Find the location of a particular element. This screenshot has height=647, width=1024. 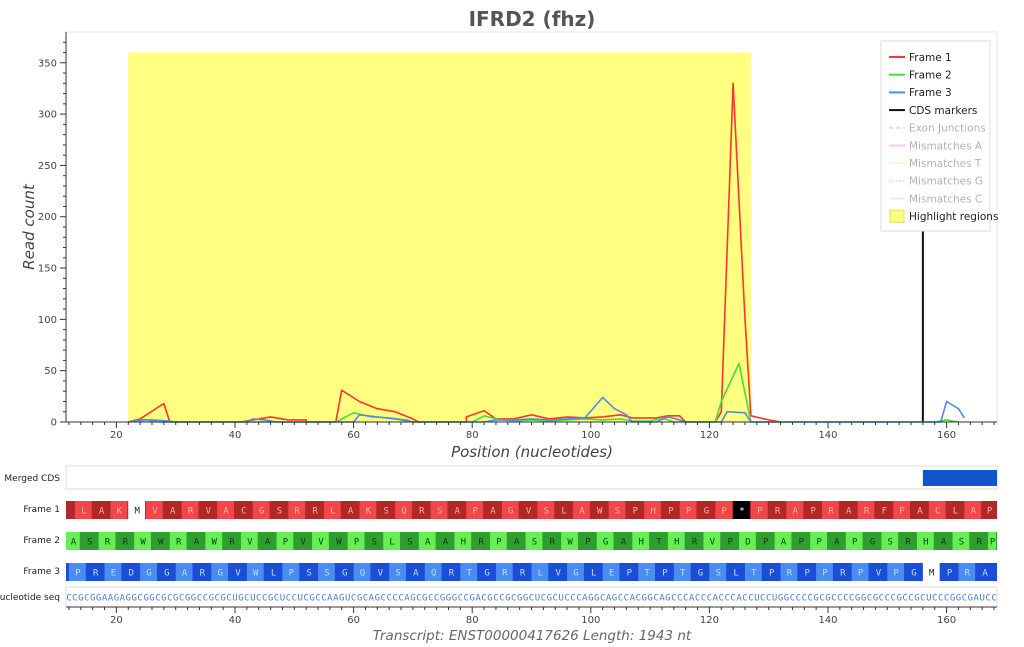

legend-item: CDS markers is located at coordinates (933, 111).